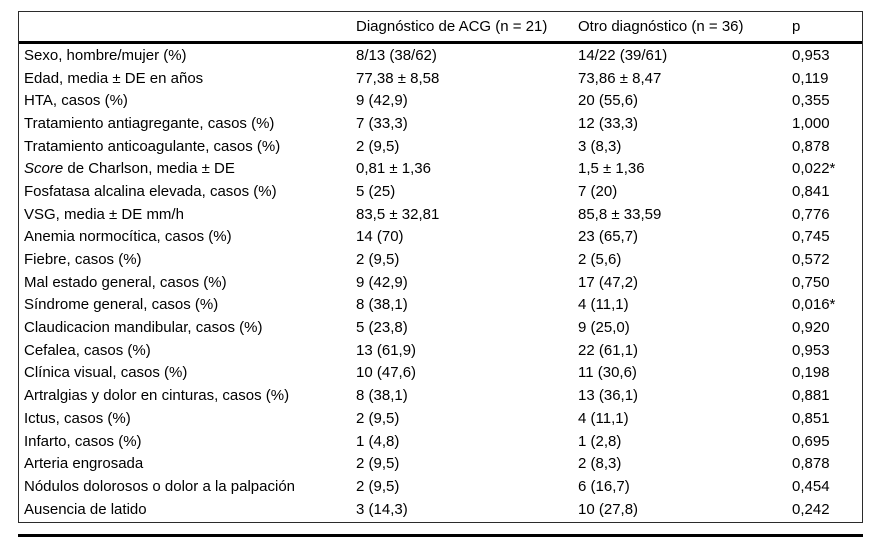 Image resolution: width=873 pixels, height=545 pixels. Describe the element at coordinates (811, 486) in the screenshot. I see `cell-p-value: 0,454` at that location.